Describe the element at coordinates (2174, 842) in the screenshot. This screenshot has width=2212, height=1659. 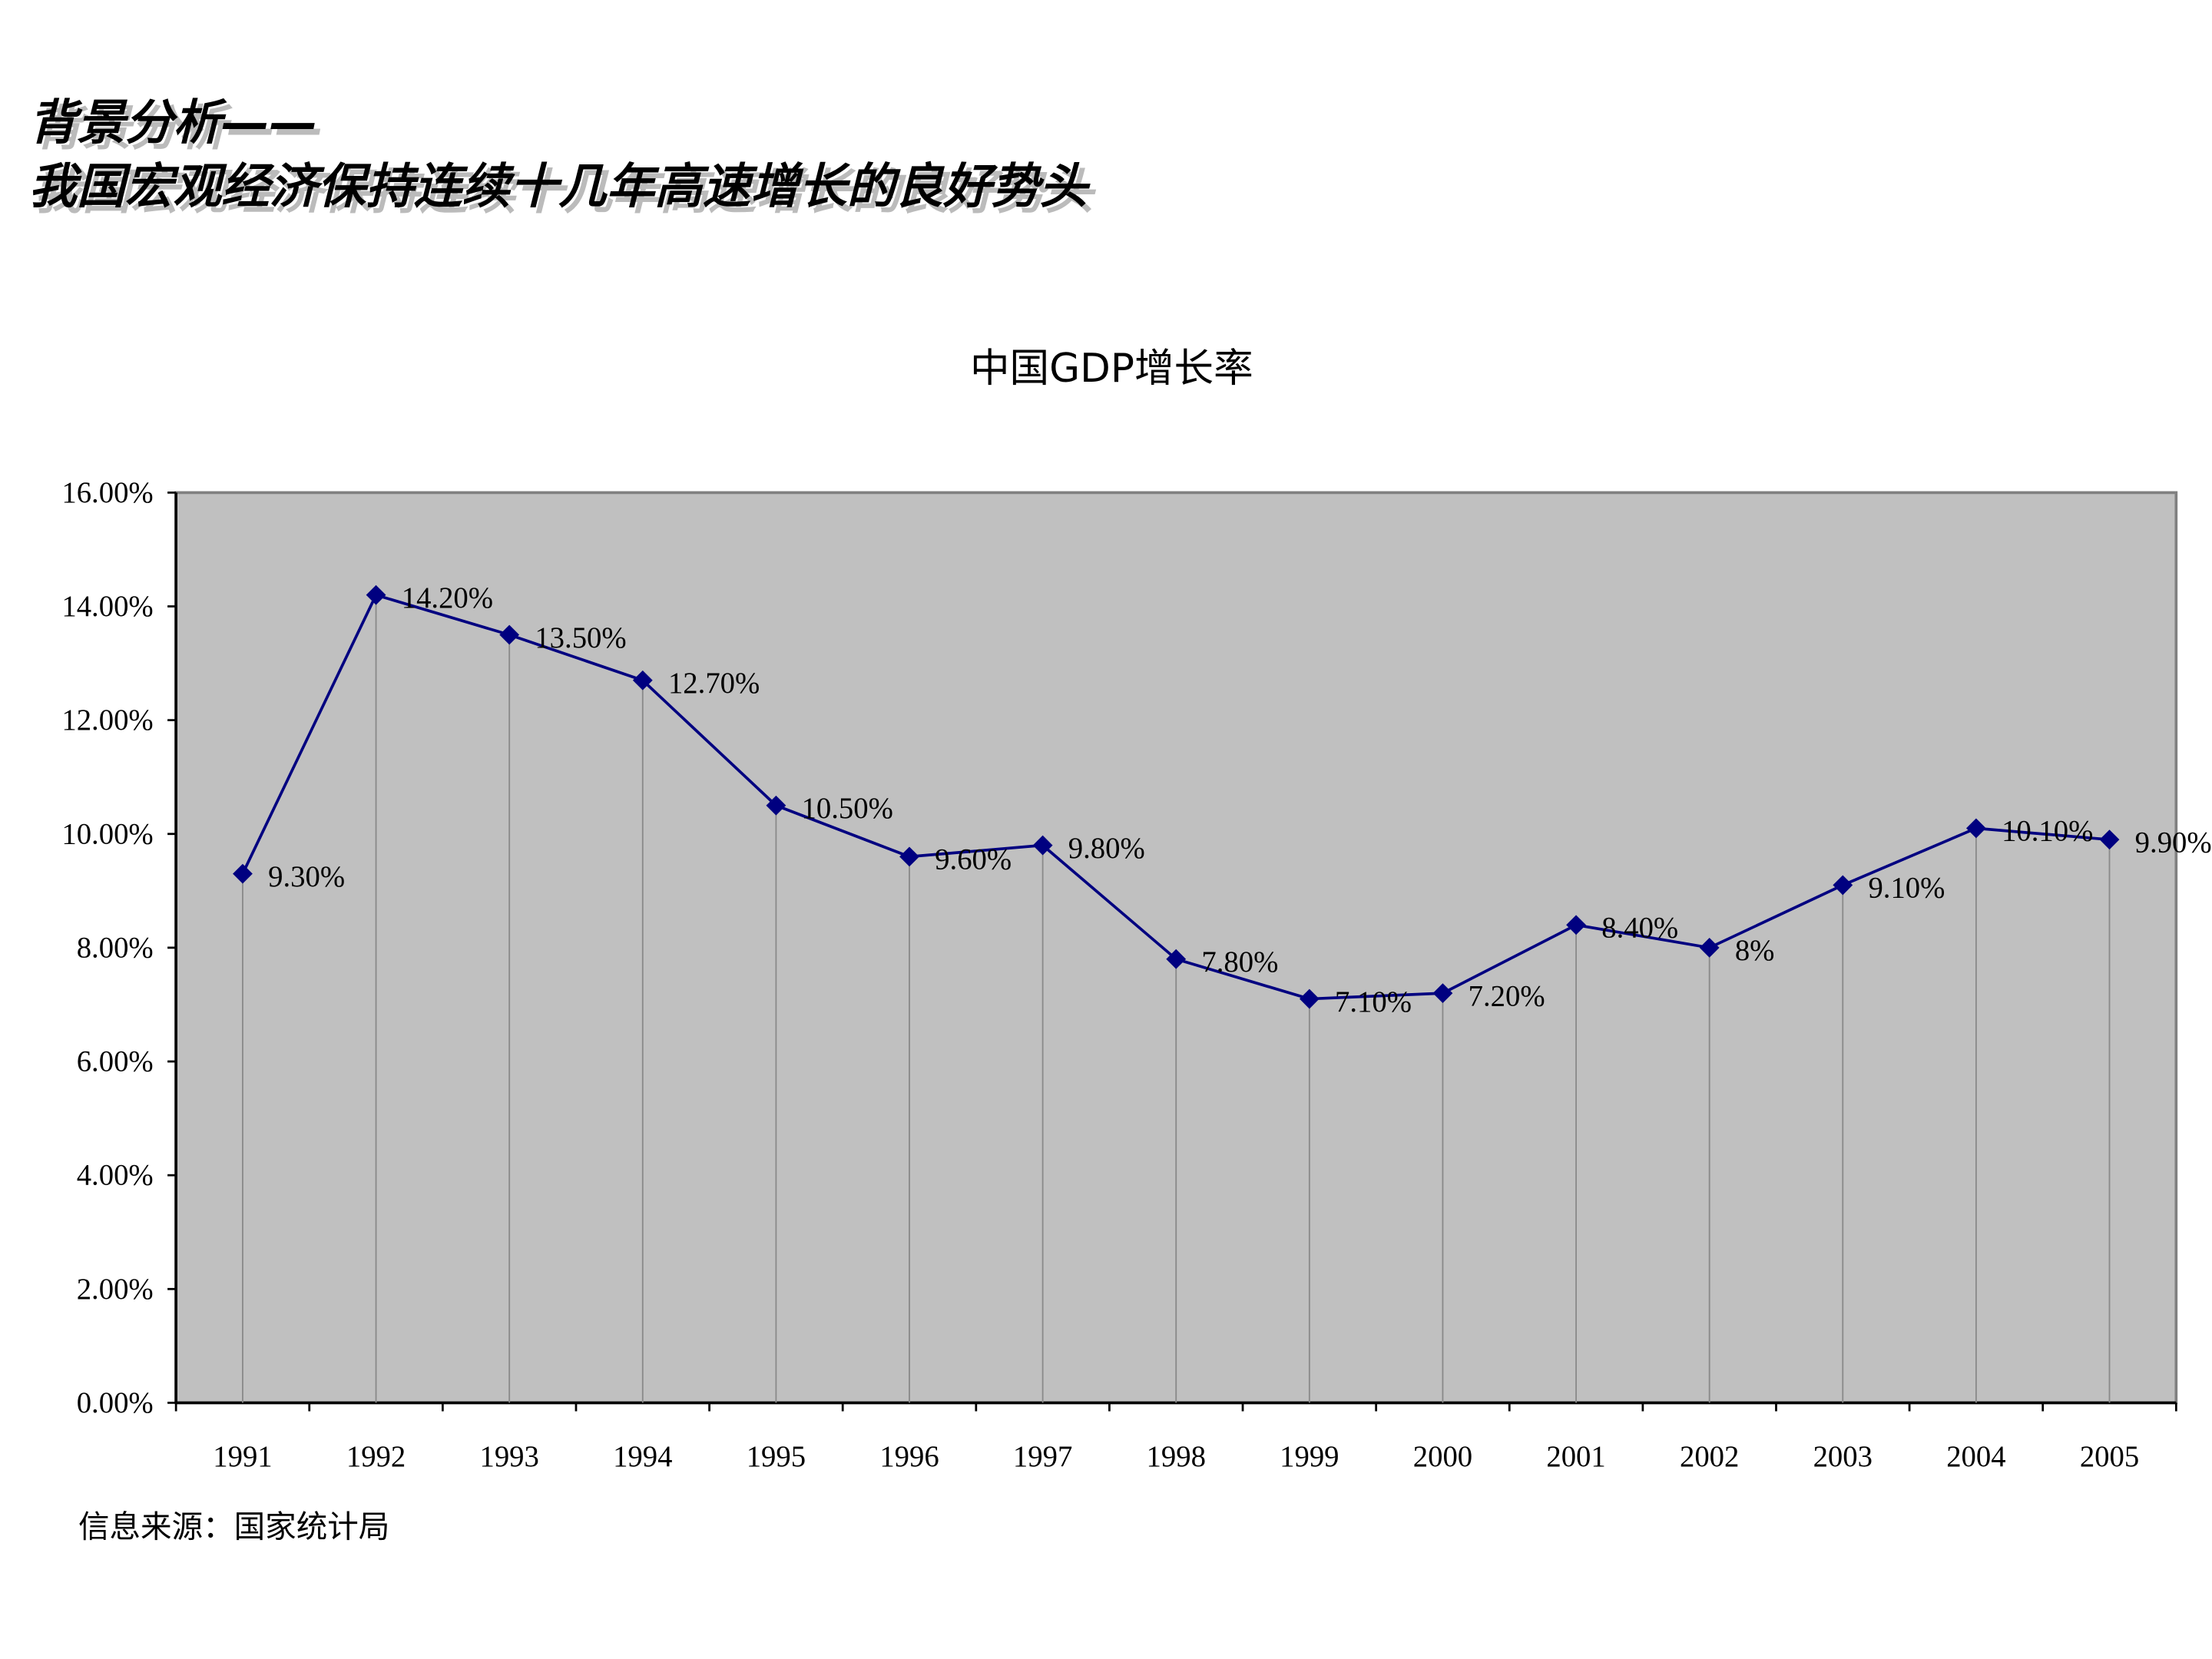
I see `data-label: 9.90%` at that location.